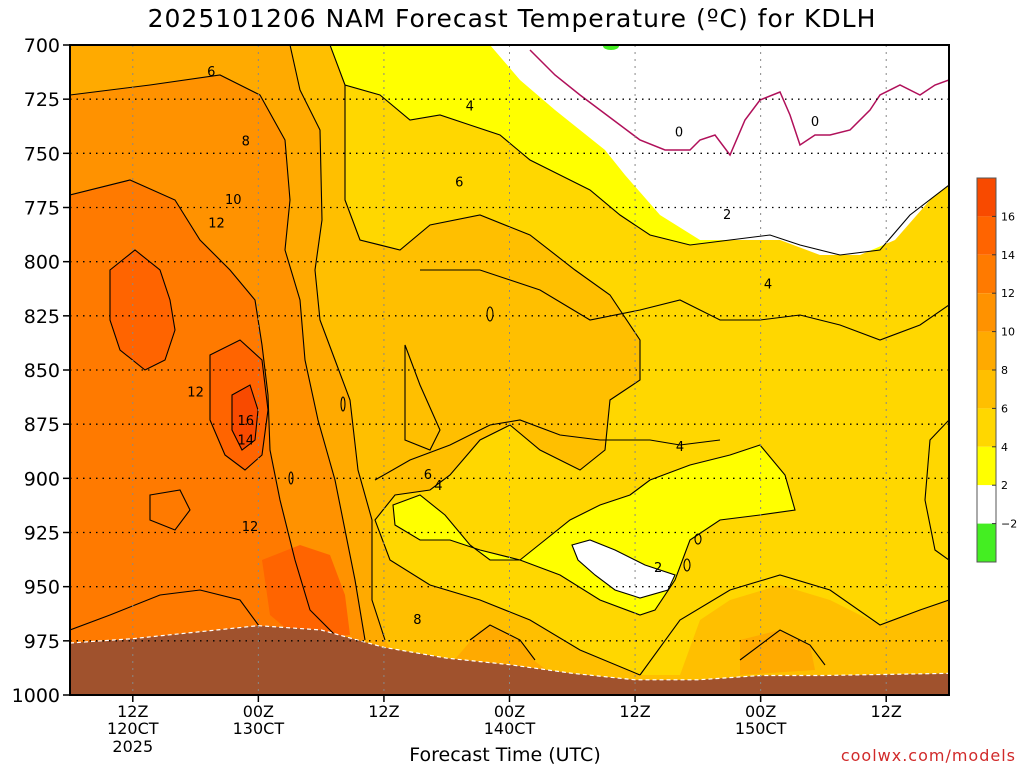 This screenshot has width=1024, height=768. I want to click on x-tick-date: 130CT, so click(259, 728).